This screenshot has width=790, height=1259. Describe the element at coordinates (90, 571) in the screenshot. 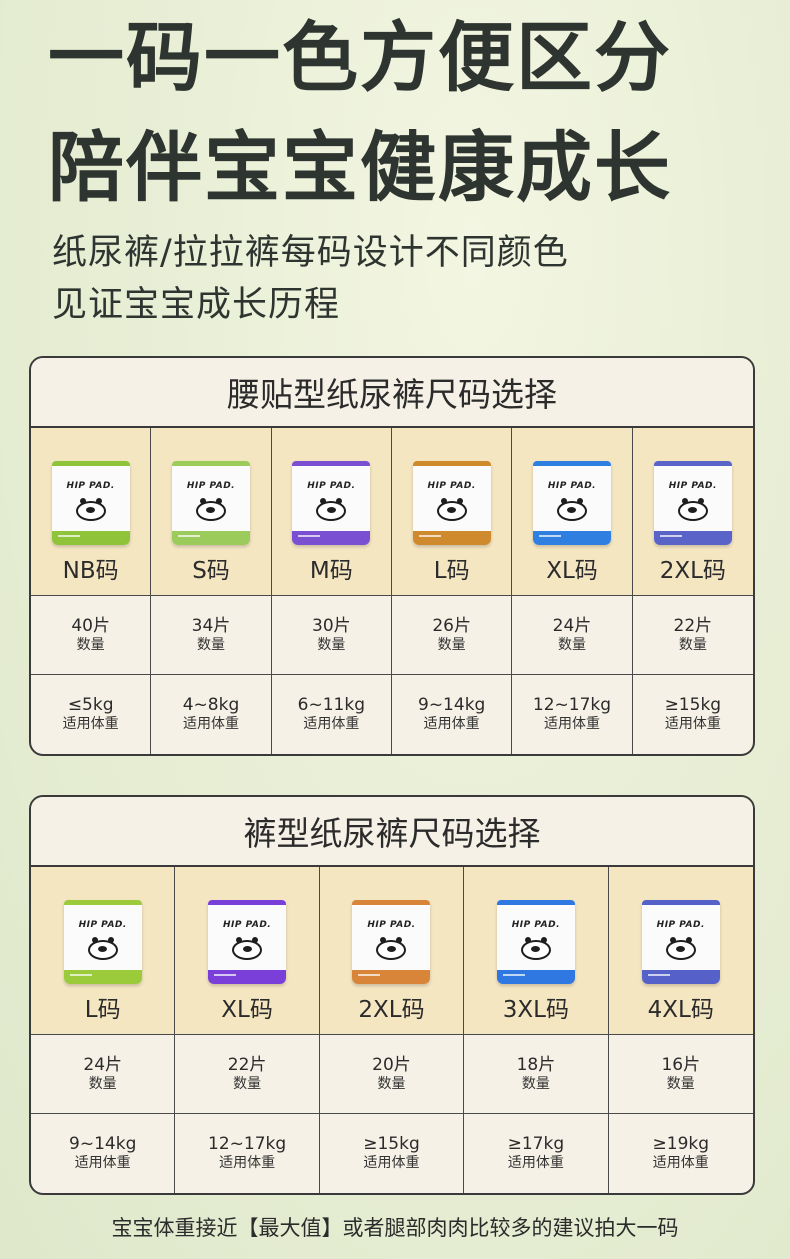

I see `size-label: NB码` at that location.